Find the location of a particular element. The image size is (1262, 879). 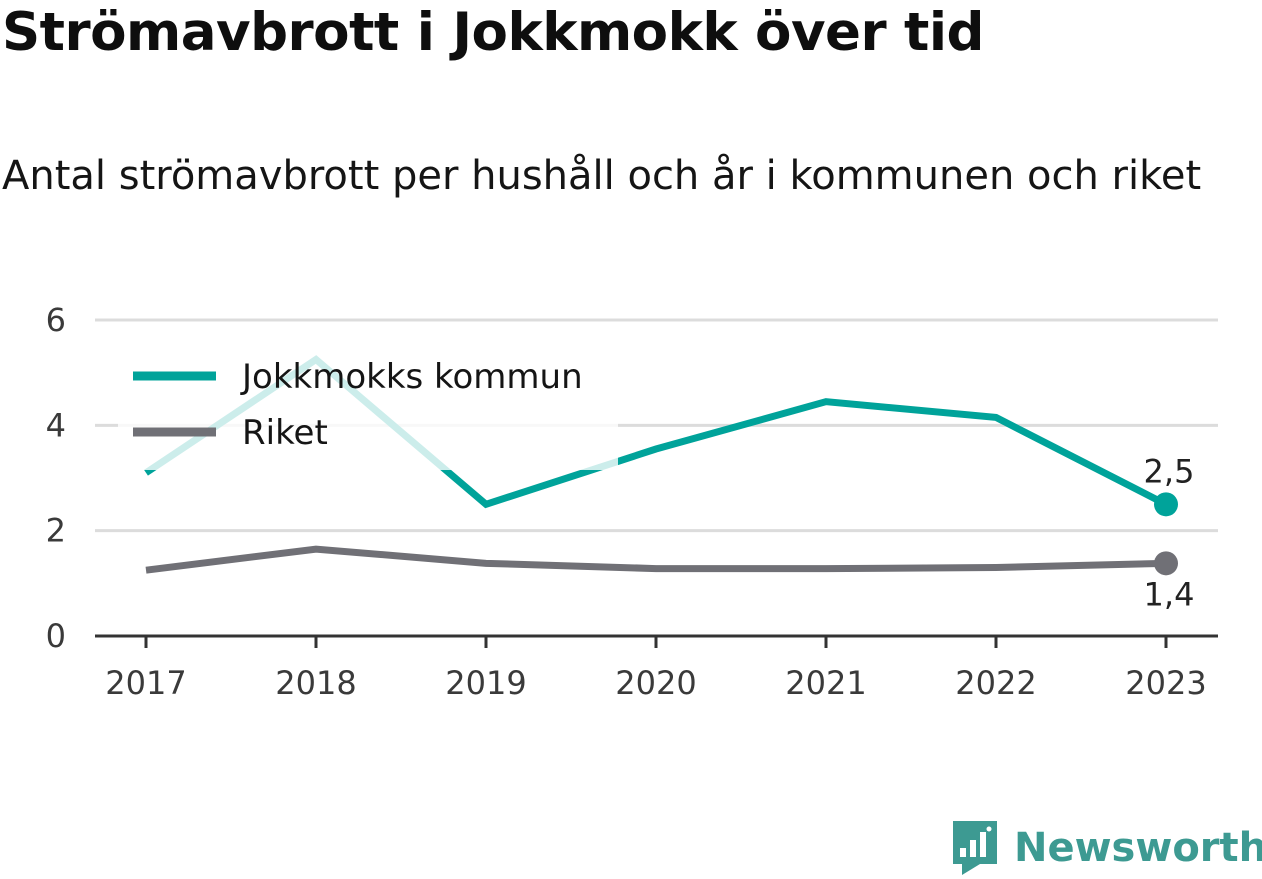

x-tick-label: 2022 is located at coordinates (995, 683).